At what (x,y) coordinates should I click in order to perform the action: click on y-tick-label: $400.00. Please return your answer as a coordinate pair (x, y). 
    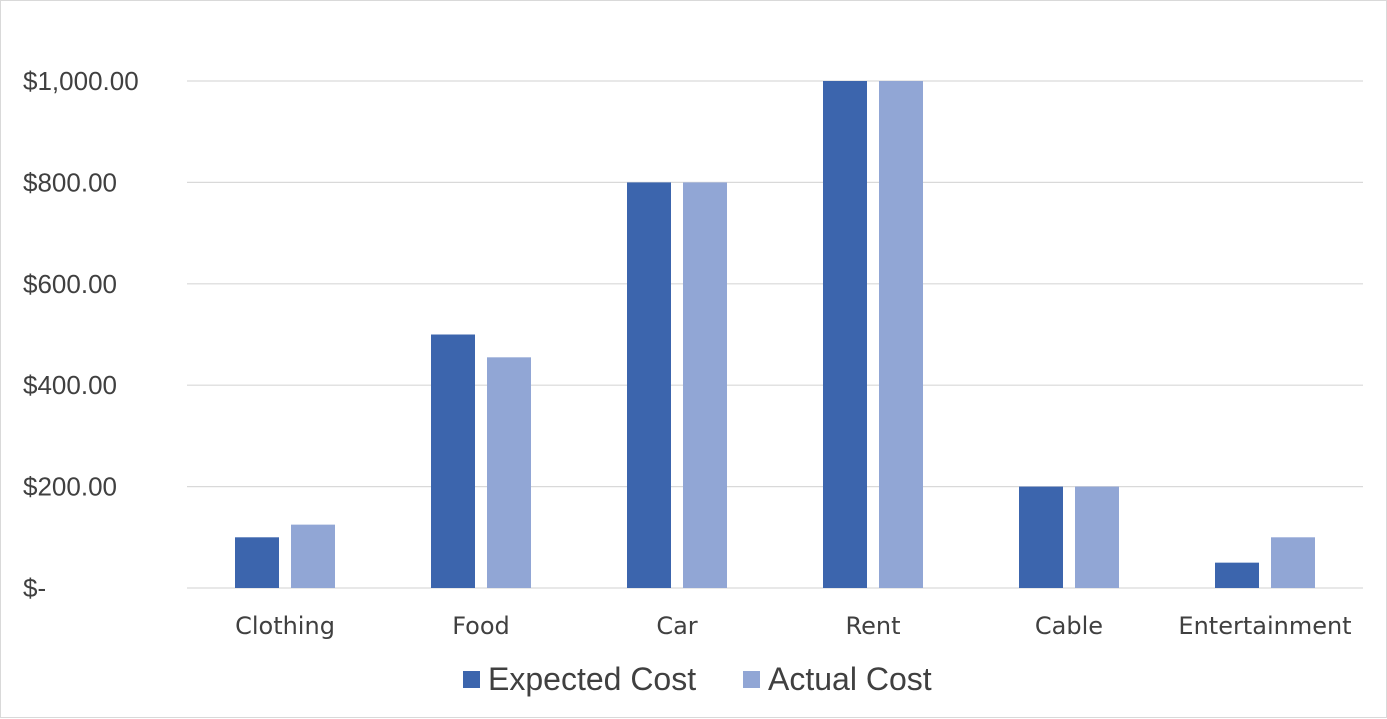
    Looking at the image, I should click on (70, 385).